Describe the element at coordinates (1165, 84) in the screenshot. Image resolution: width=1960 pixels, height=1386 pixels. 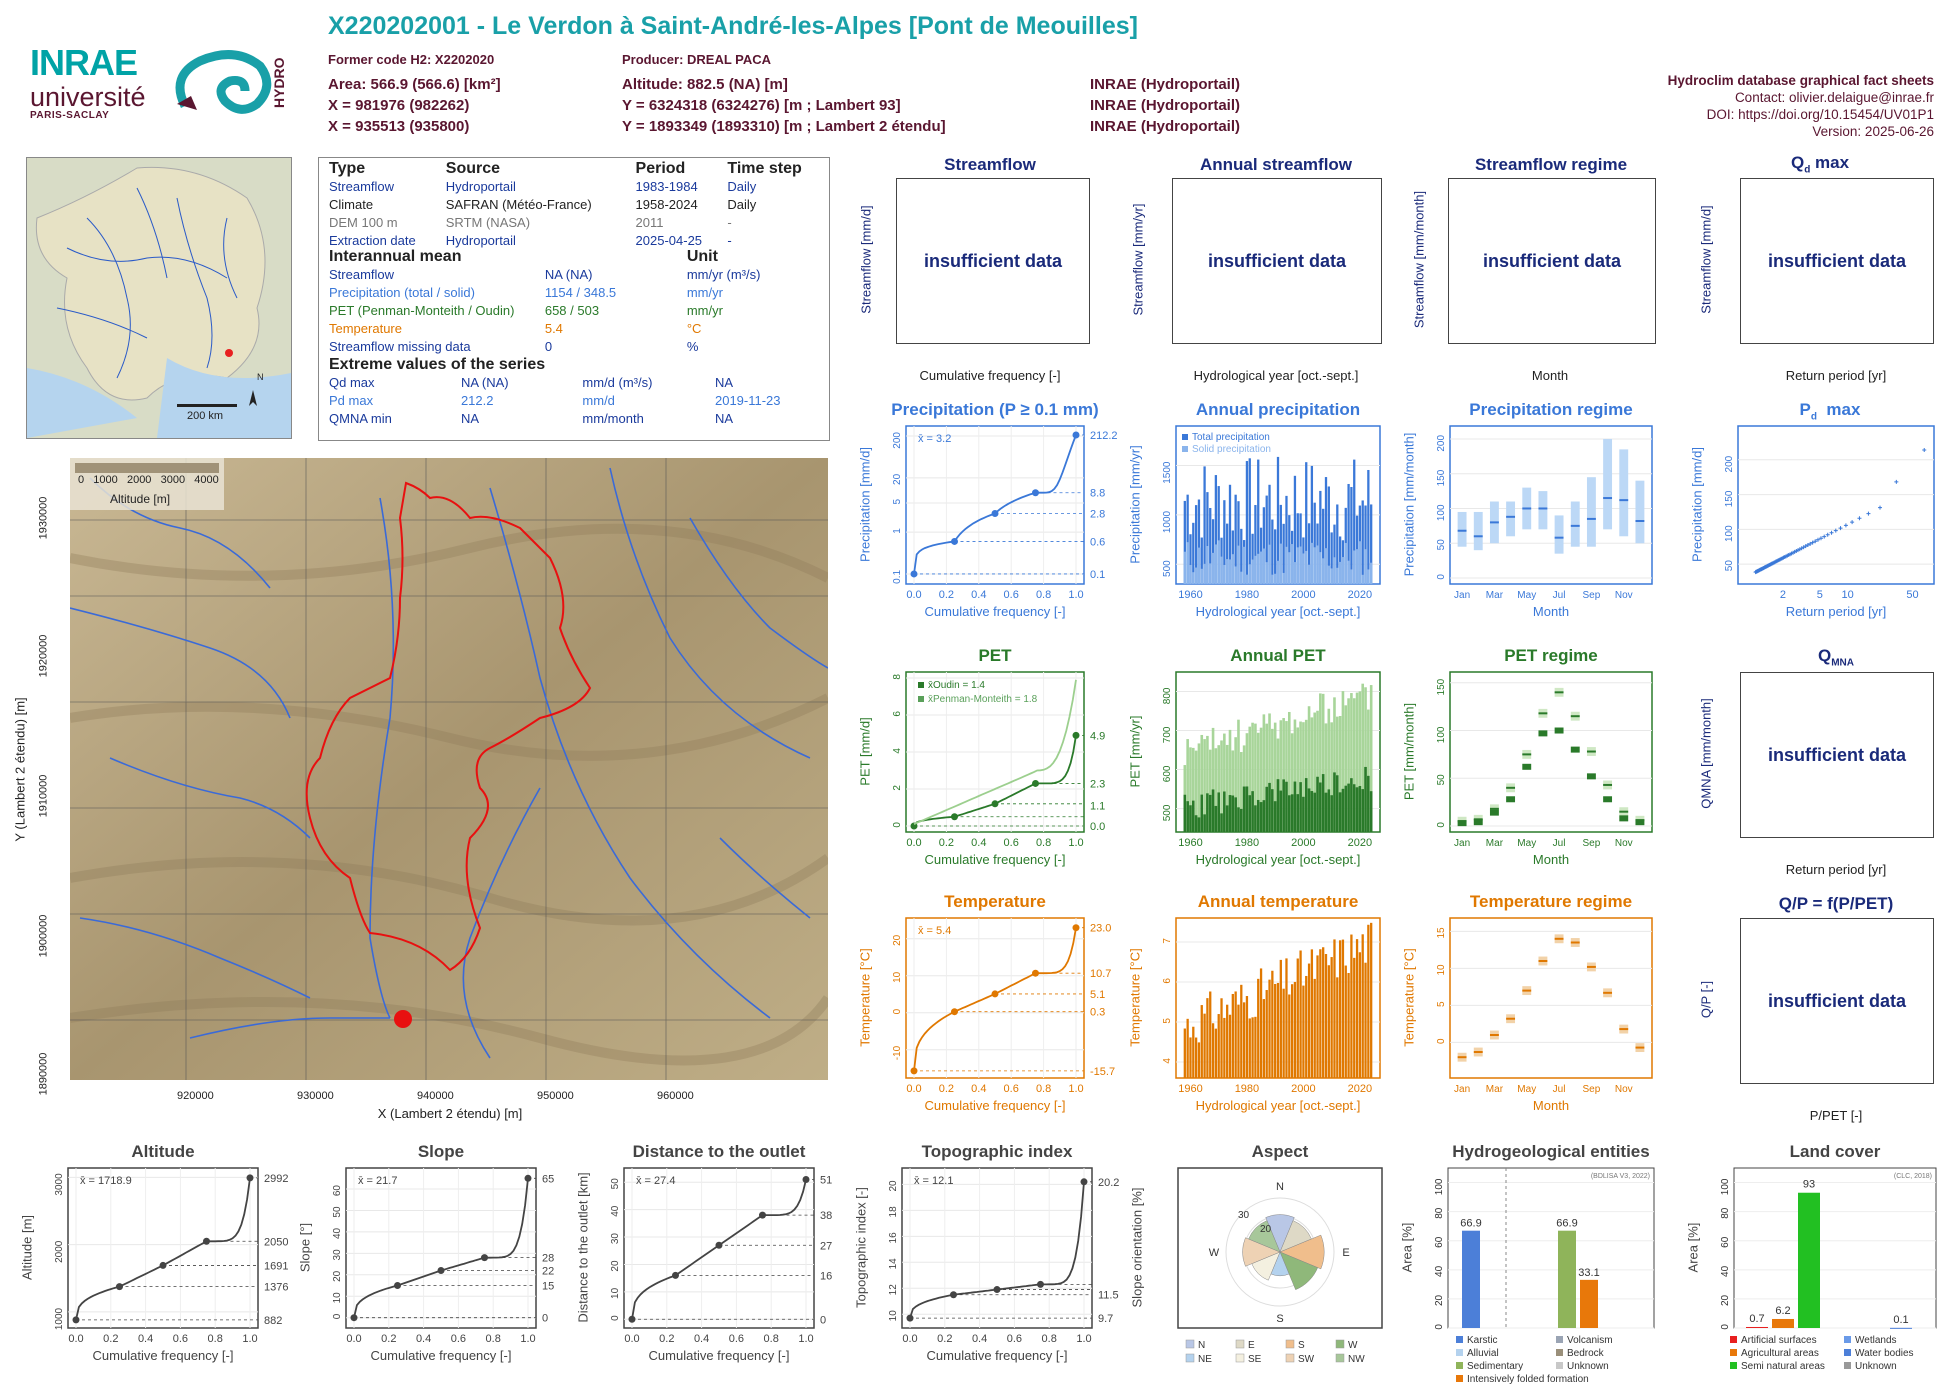
I see `source-1: INRAE (Hydroportail)` at that location.